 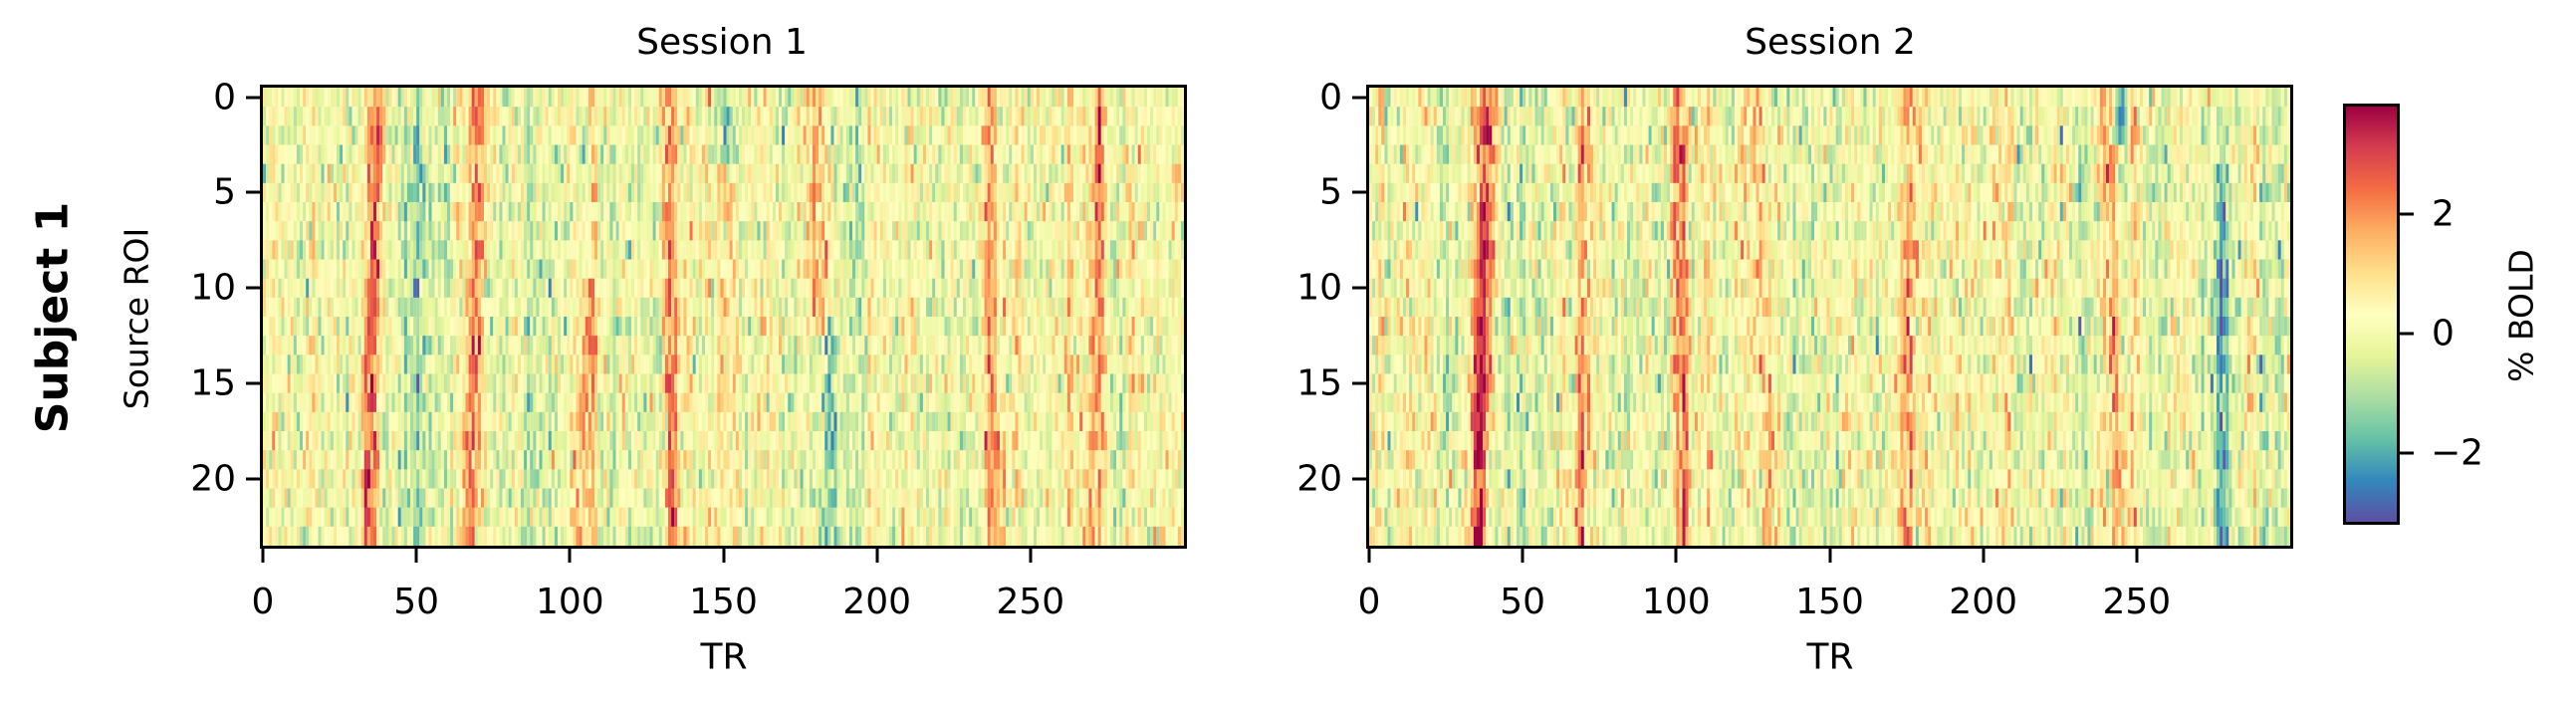 I want to click on panel-title-session-1: Session 1, so click(x=722, y=42).